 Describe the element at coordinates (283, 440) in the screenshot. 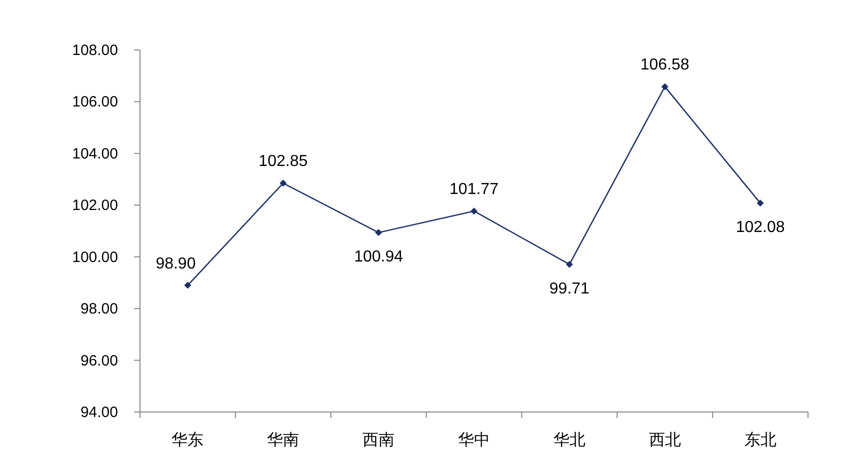

I see `x-tick-label: 华南` at that location.